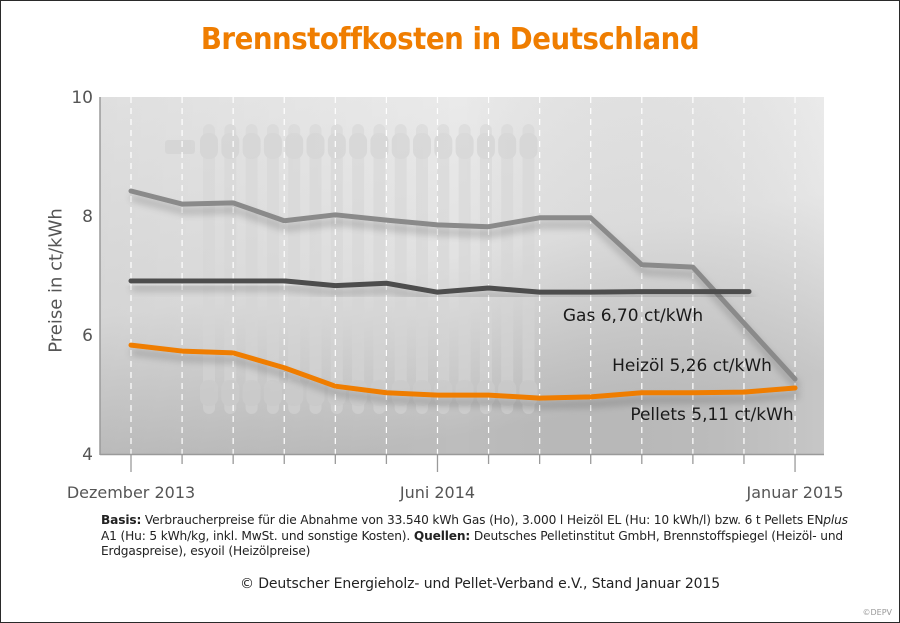 This screenshot has width=900, height=623. I want to click on y-tick-label: 4, so click(87, 455).